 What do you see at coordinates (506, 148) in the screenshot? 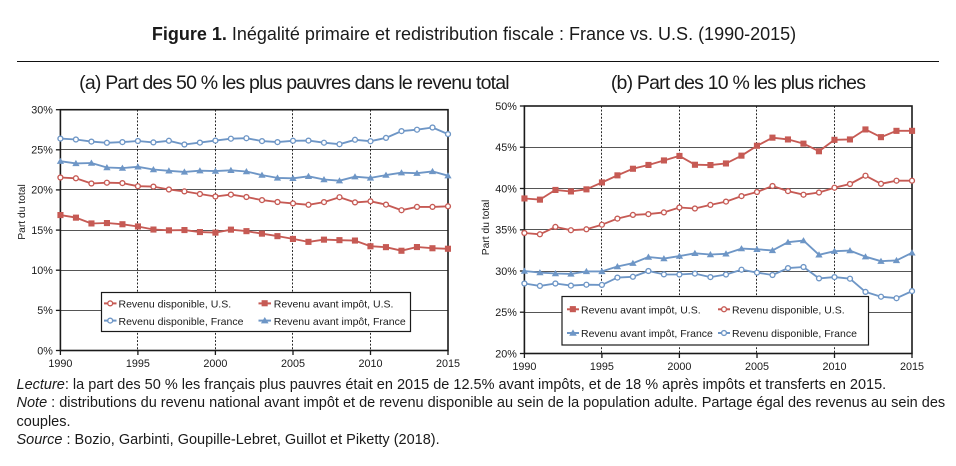
I see `svg-text: 45%` at bounding box center [506, 148].